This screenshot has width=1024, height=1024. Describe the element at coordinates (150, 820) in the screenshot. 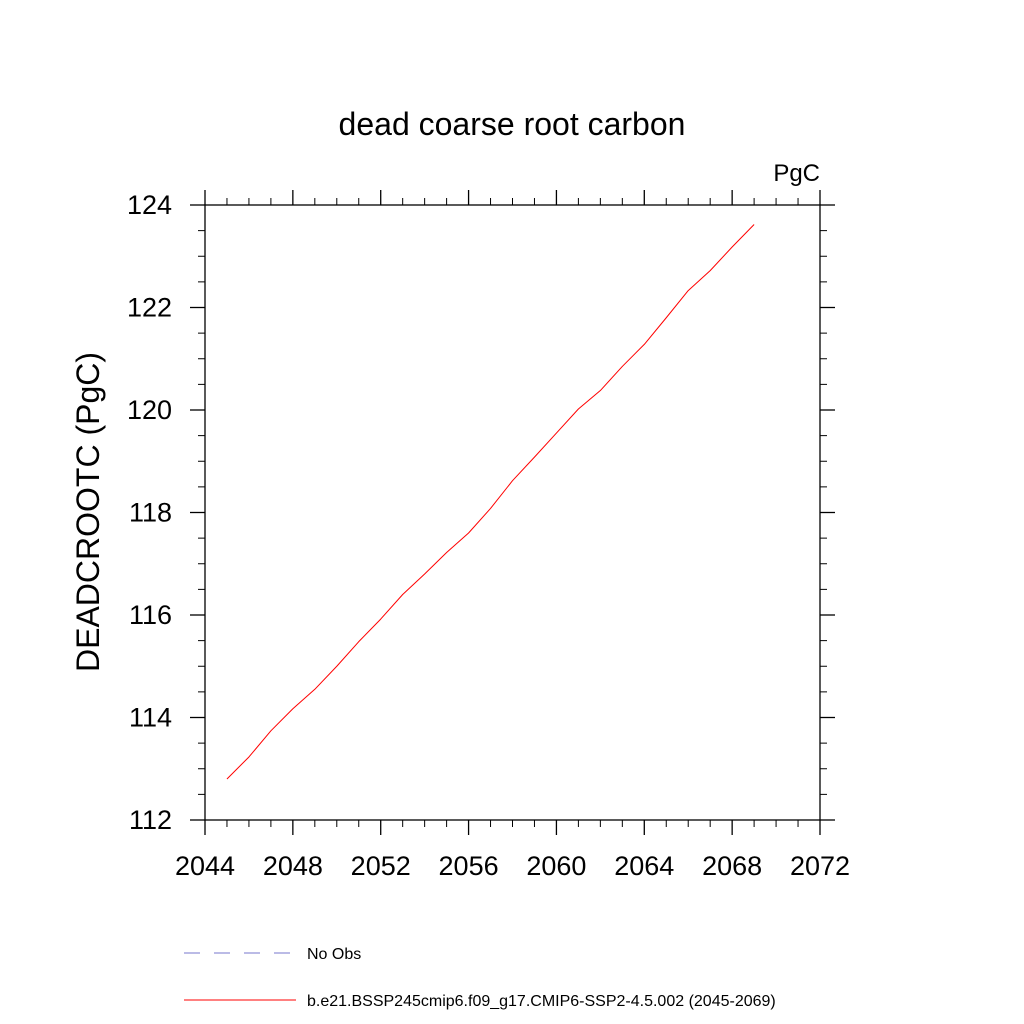

I see `y-tick-label: 112` at that location.